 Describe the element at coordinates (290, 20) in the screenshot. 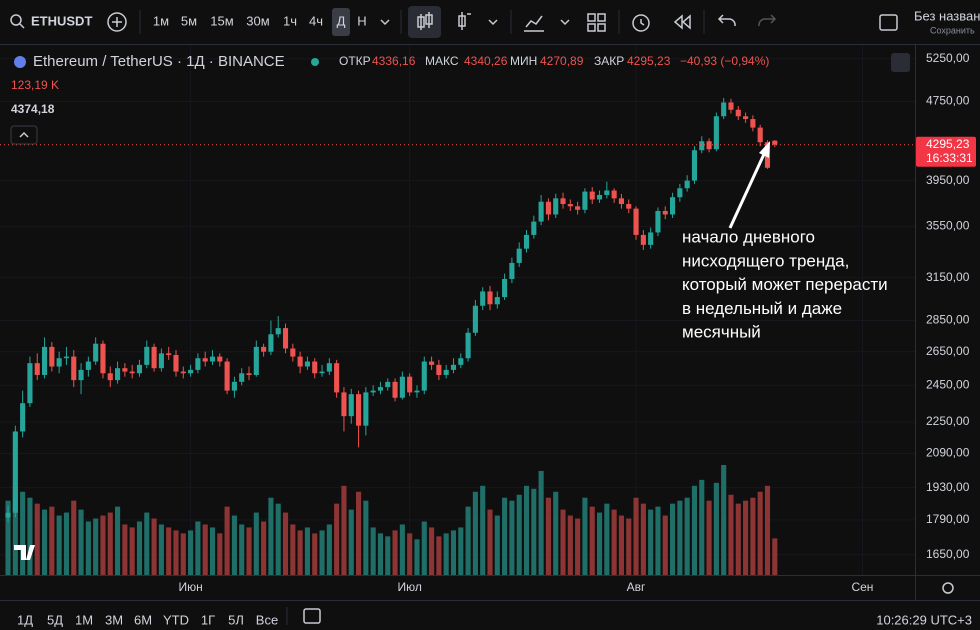

I see `interval-button: 1ч` at that location.